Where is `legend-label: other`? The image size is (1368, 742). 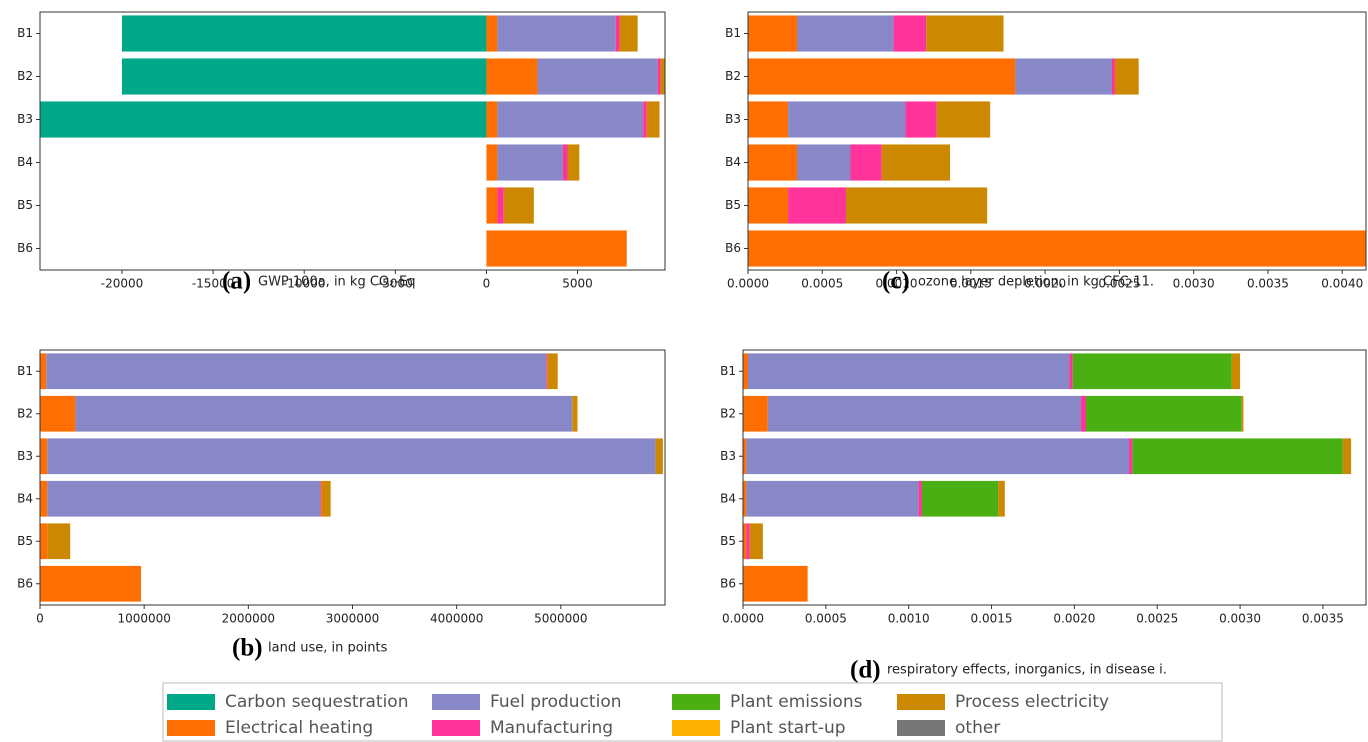 legend-label: other is located at coordinates (977, 728).